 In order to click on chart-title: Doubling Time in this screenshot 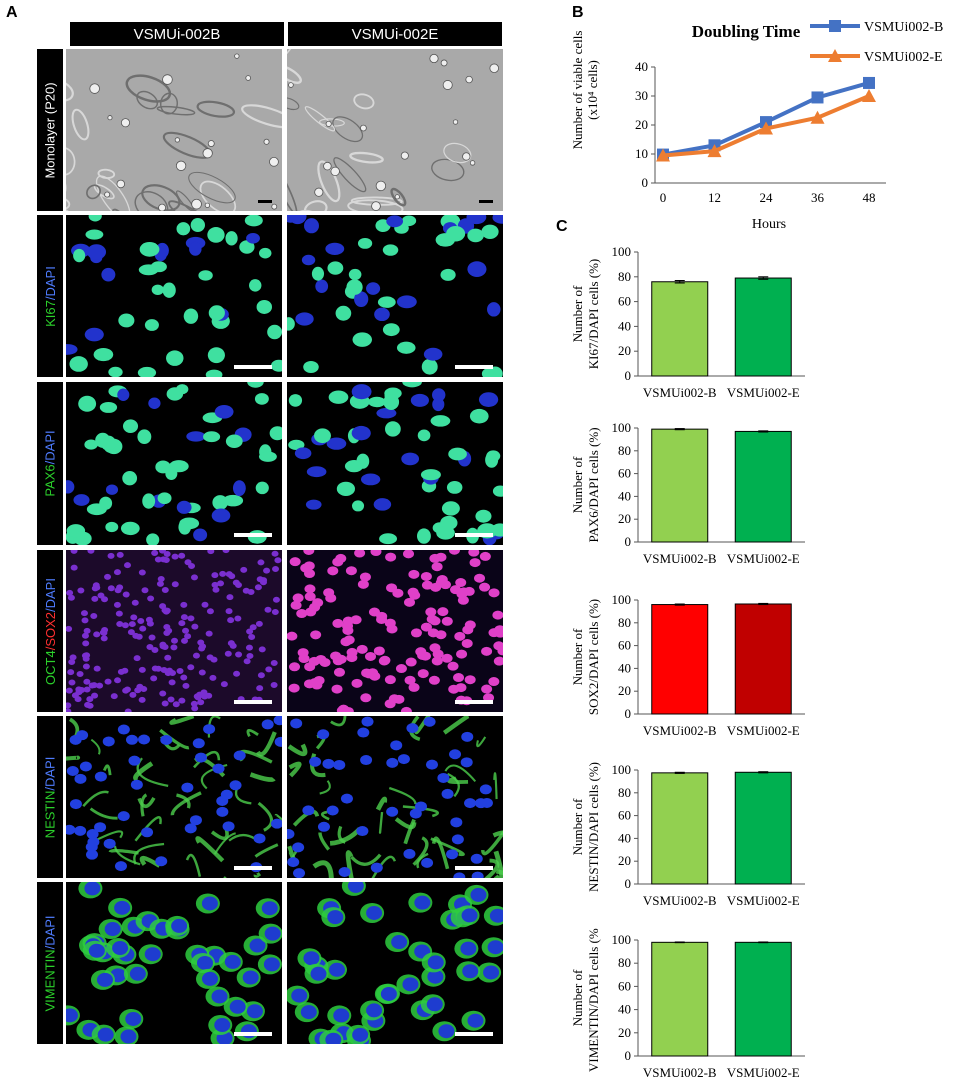, I will do `click(746, 31)`.